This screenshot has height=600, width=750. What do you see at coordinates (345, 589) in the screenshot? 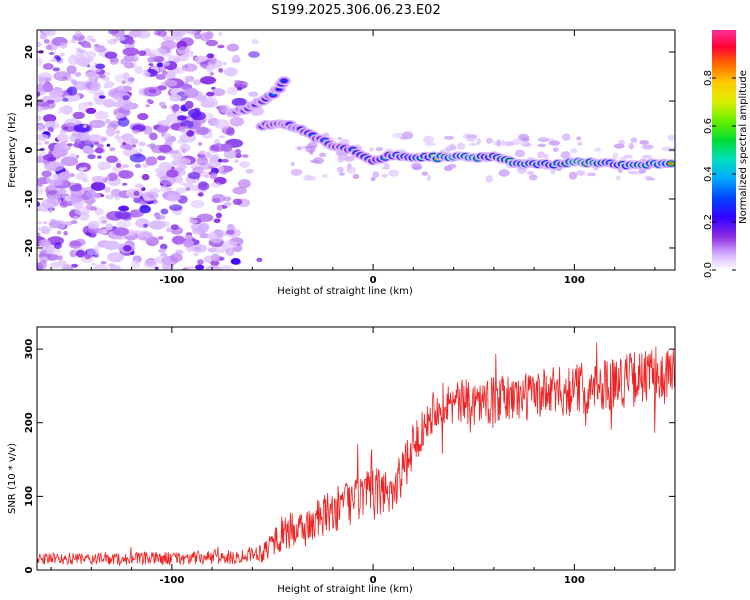
I see `snr-x-axis-title: Height of straight line (km)` at bounding box center [345, 589].